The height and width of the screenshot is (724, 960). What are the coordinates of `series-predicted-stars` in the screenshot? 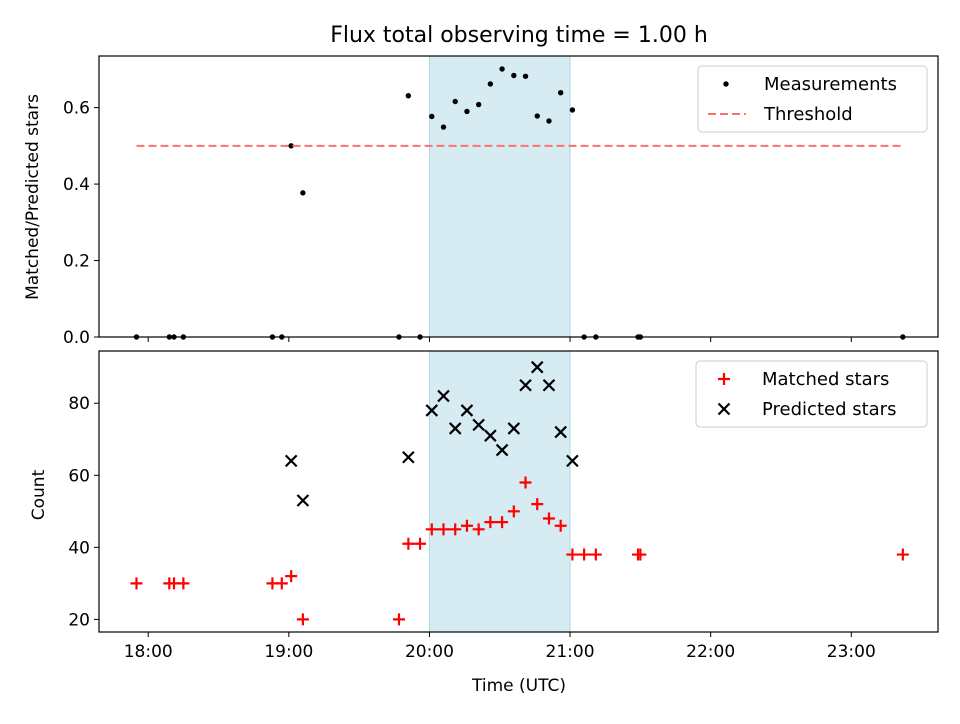 It's located at (431, 433).